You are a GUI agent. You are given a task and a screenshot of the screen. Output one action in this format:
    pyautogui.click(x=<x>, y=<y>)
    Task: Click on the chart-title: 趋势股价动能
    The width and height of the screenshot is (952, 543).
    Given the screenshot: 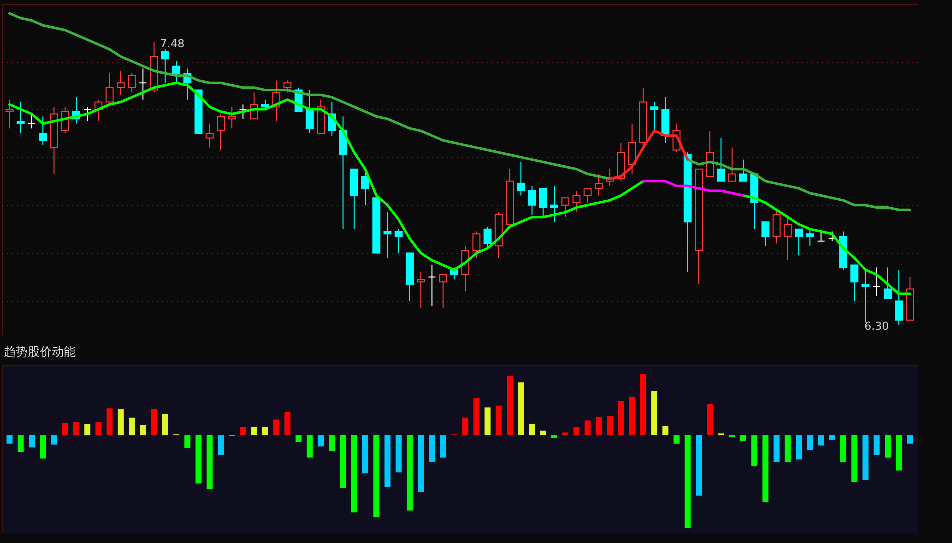 What is the action you would take?
    pyautogui.click(x=40, y=352)
    